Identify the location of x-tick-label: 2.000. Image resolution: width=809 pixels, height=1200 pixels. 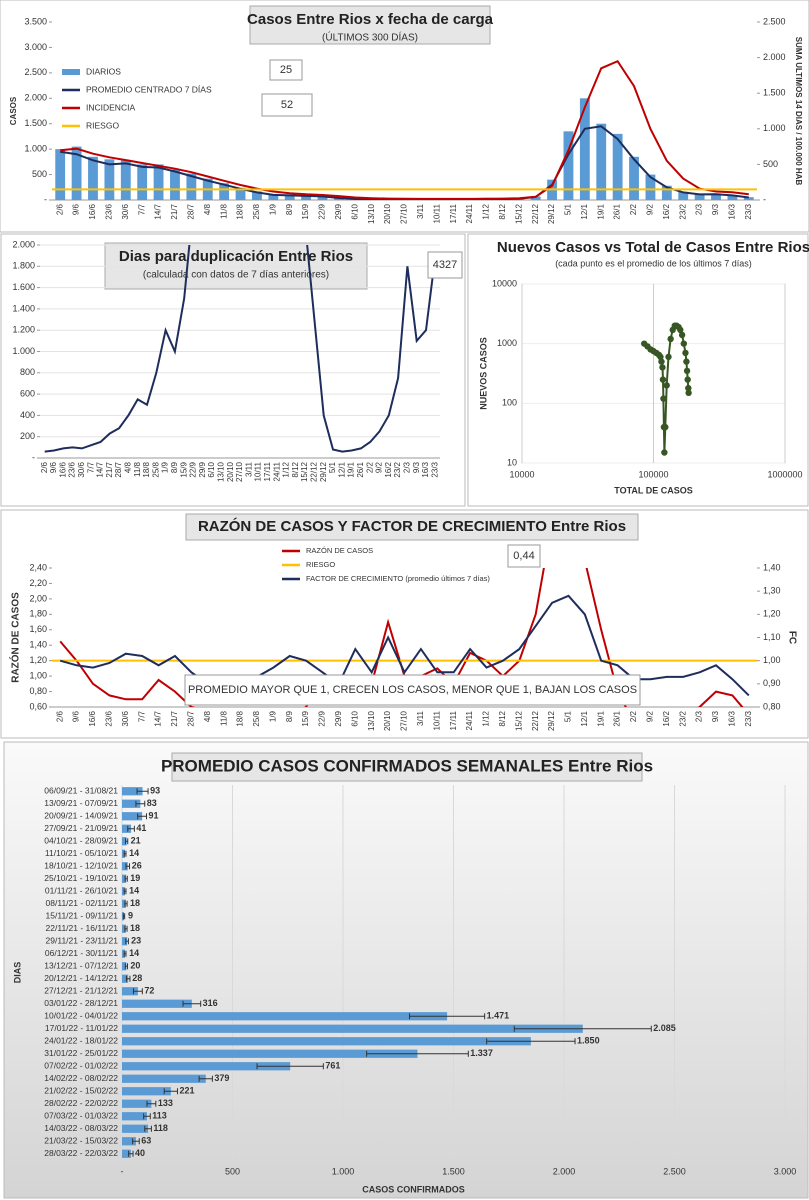
(564, 1171).